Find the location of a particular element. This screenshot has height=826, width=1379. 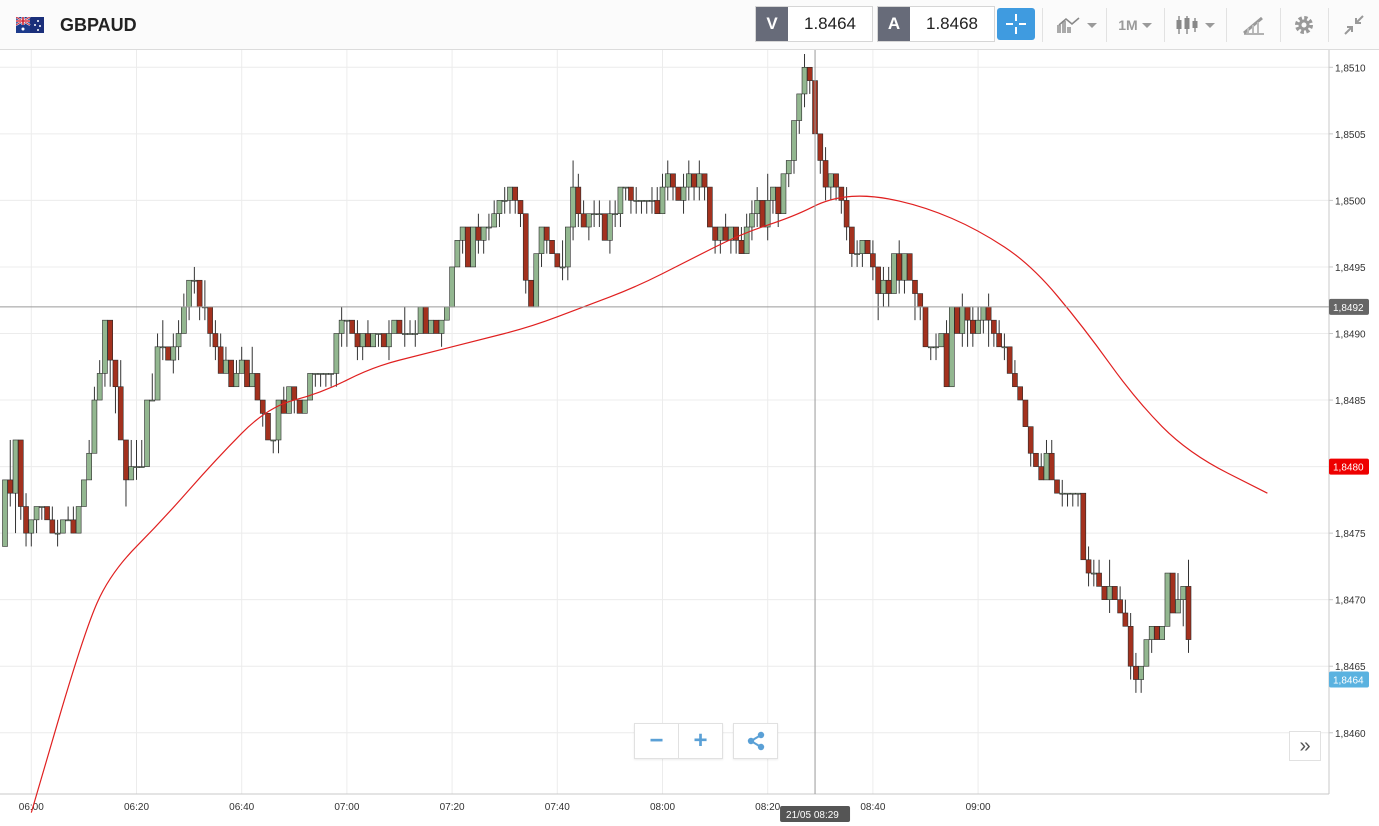

draw-icon is located at coordinates (1253, 25).